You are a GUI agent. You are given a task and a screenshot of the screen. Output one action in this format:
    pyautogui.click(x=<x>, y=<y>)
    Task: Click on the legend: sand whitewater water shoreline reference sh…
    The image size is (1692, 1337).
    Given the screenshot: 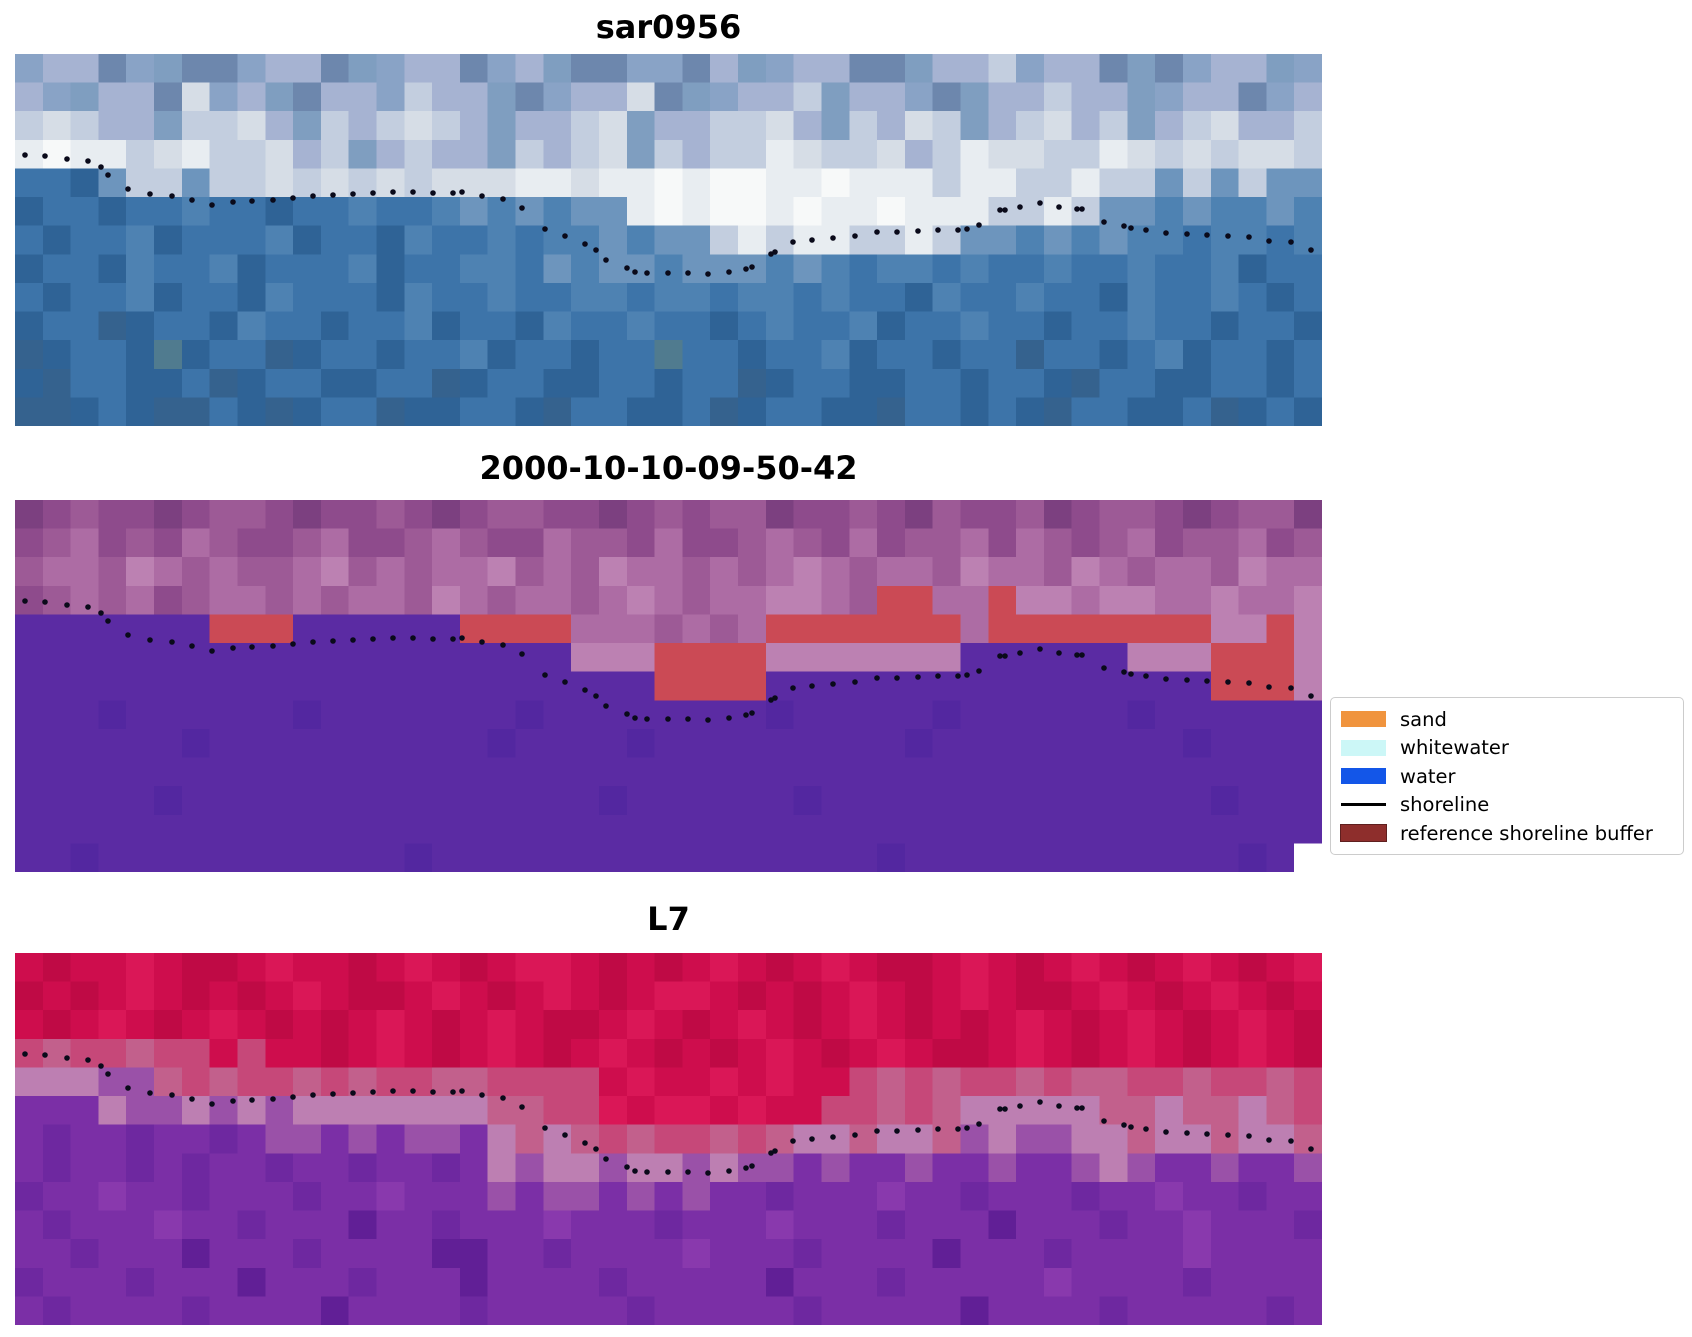 What is the action you would take?
    pyautogui.click(x=1507, y=776)
    